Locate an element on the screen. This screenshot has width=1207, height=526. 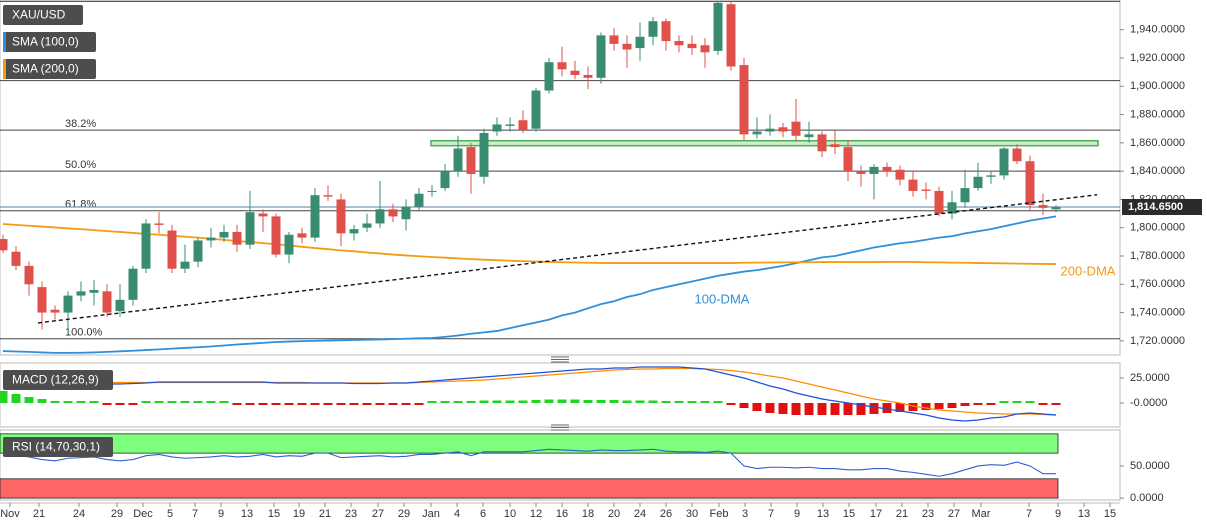
y-tick-label: 1,920.0000 is located at coordinates (1157, 58).